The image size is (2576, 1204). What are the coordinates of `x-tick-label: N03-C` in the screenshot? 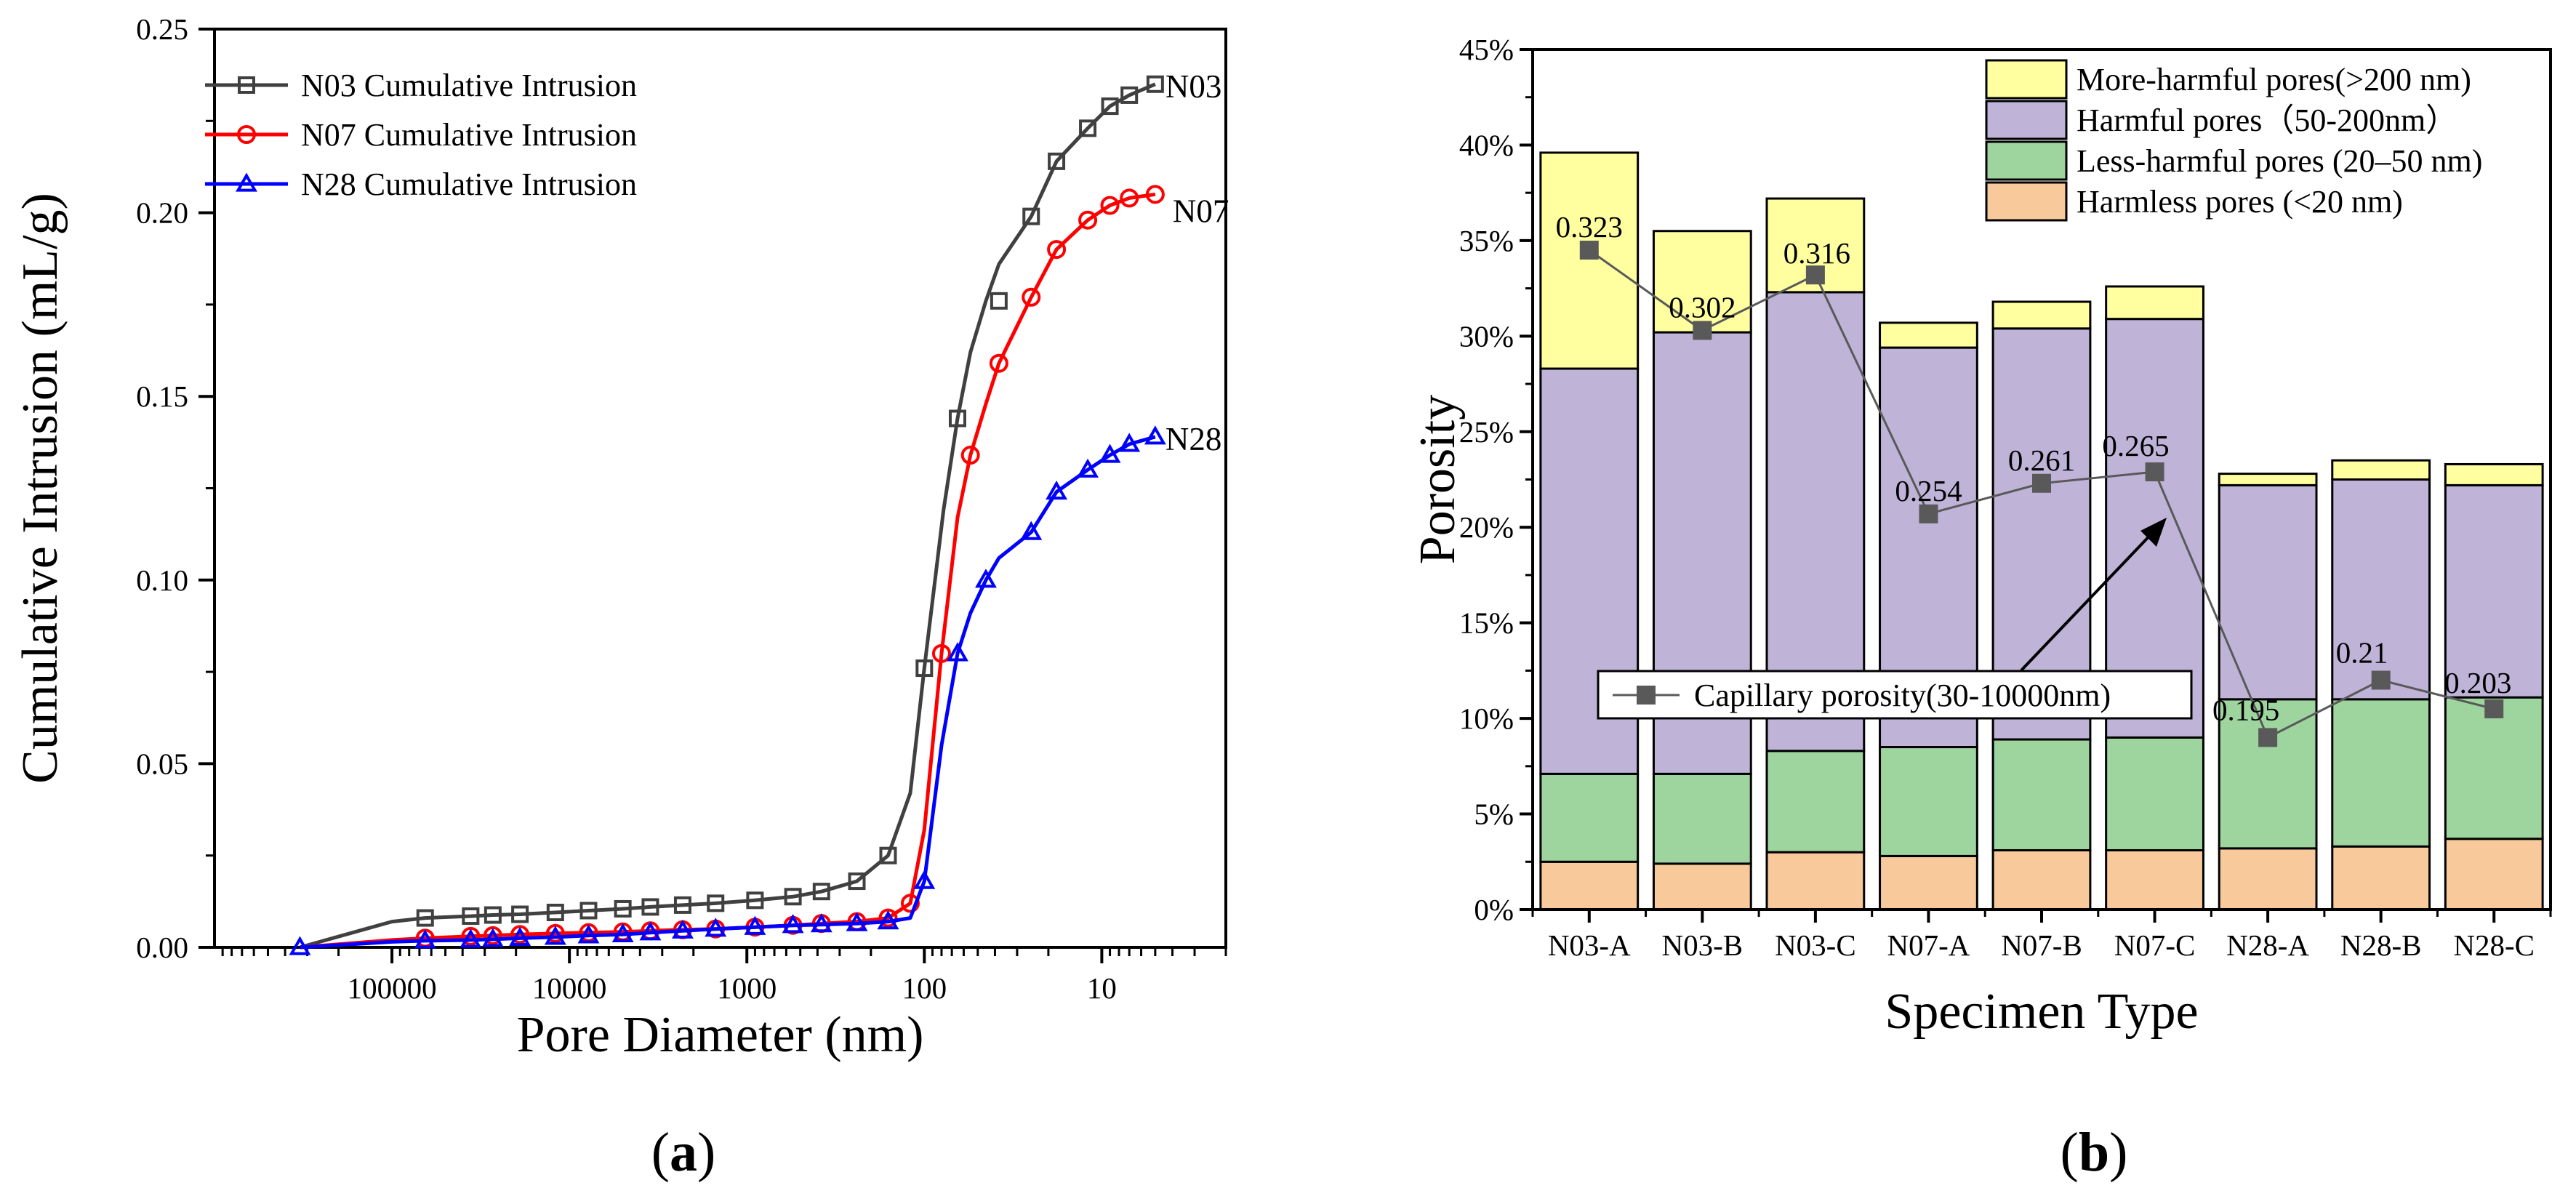 It's located at (1816, 945).